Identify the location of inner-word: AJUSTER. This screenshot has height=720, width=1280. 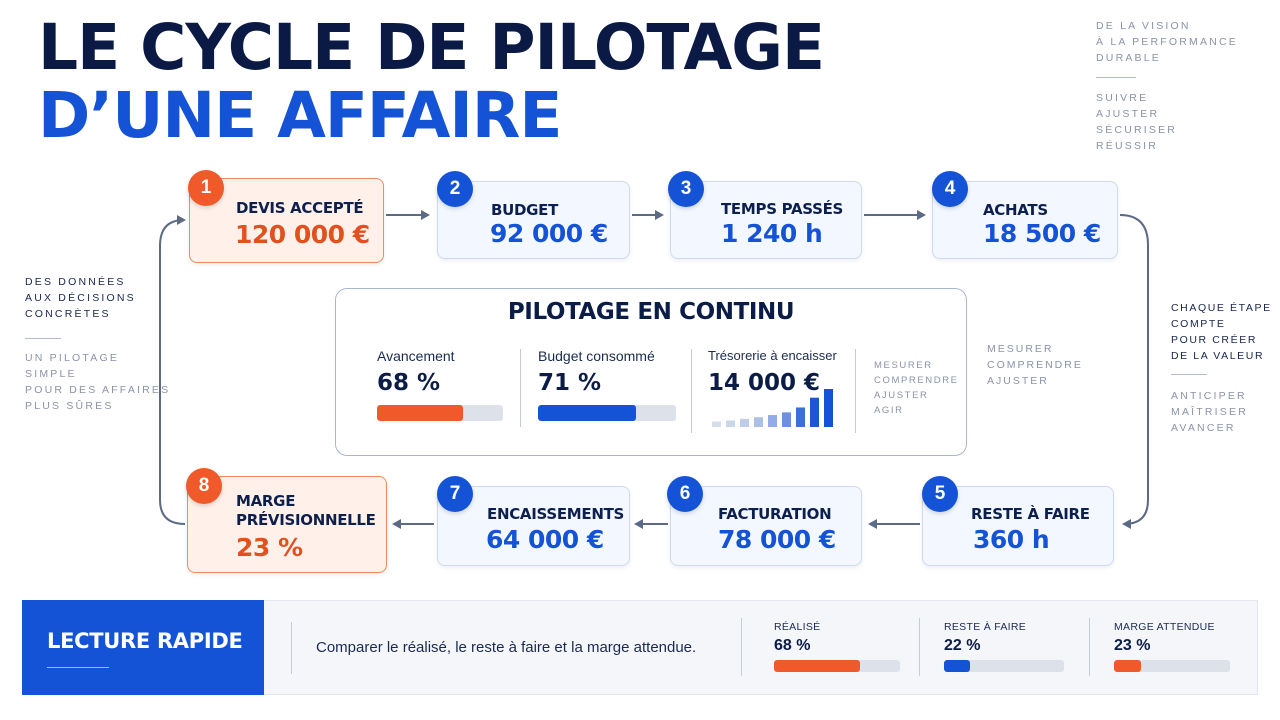
(901, 395).